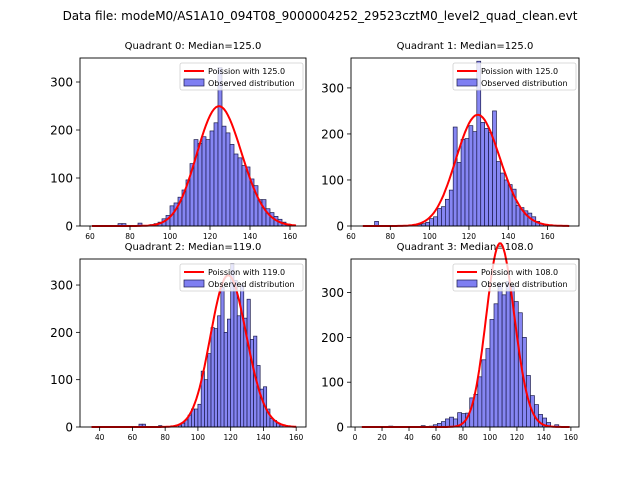 The height and width of the screenshot is (480, 640). I want to click on legend: Poission with 108.0 Observed distribution, so click(514, 277).